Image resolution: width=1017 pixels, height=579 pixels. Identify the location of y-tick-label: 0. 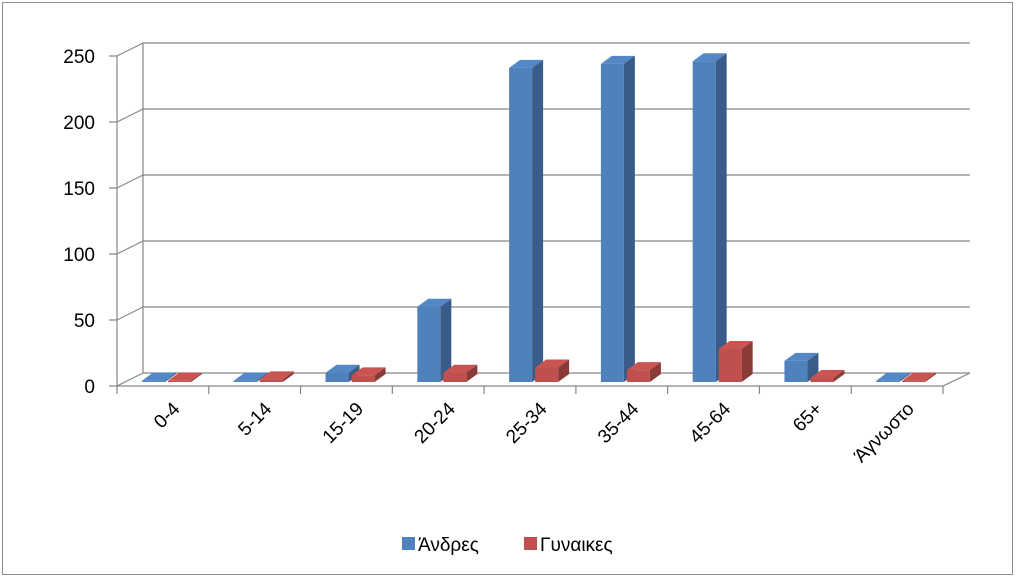
(89, 387).